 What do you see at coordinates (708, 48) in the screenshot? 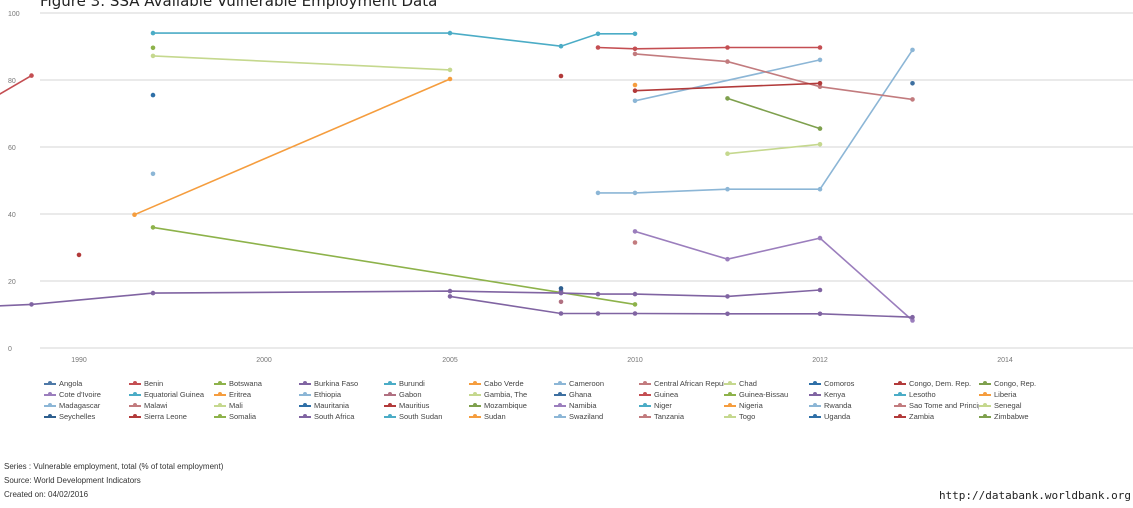
I see `series-line-guinea` at bounding box center [708, 48].